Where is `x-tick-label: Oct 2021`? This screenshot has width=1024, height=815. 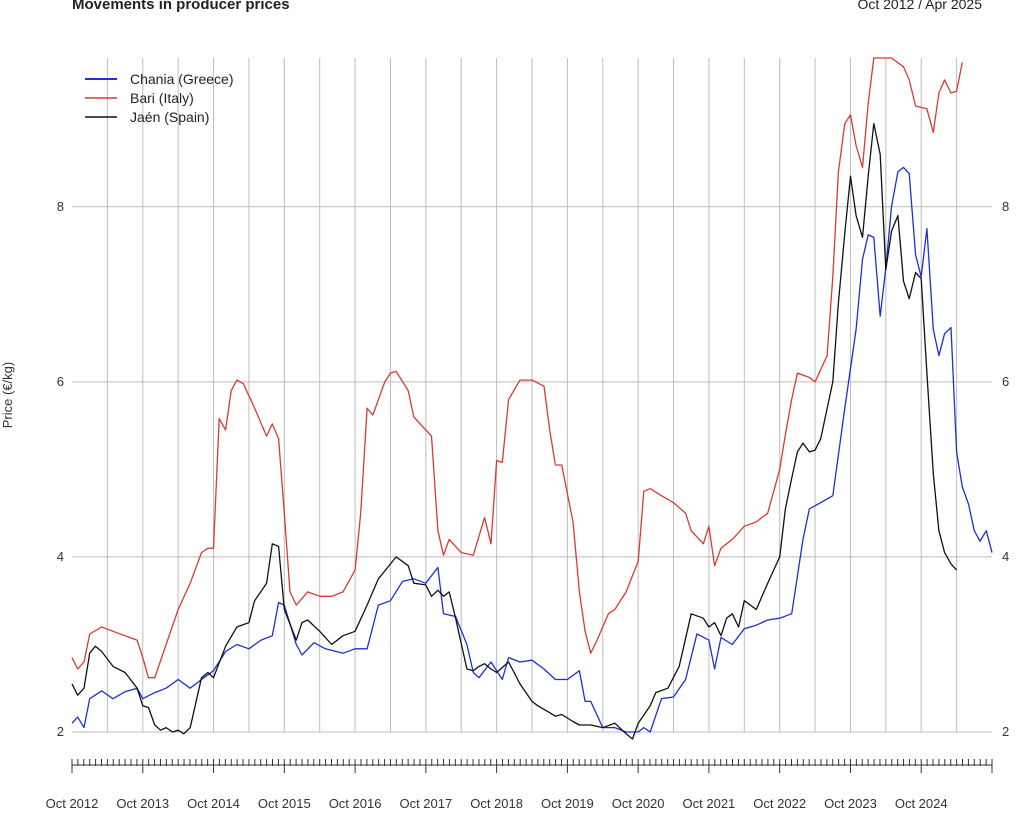 x-tick-label: Oct 2021 is located at coordinates (709, 803).